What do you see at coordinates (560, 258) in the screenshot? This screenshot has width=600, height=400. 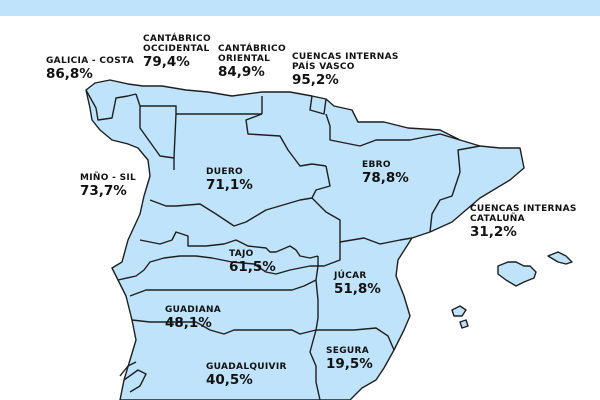 I see `menorca-island` at bounding box center [560, 258].